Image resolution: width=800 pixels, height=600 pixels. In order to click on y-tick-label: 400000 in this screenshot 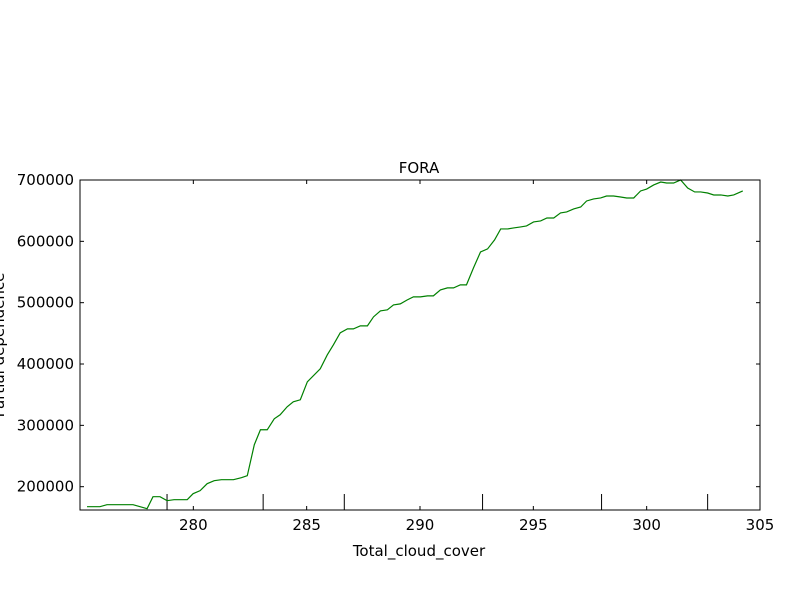, I will do `click(45, 364)`.